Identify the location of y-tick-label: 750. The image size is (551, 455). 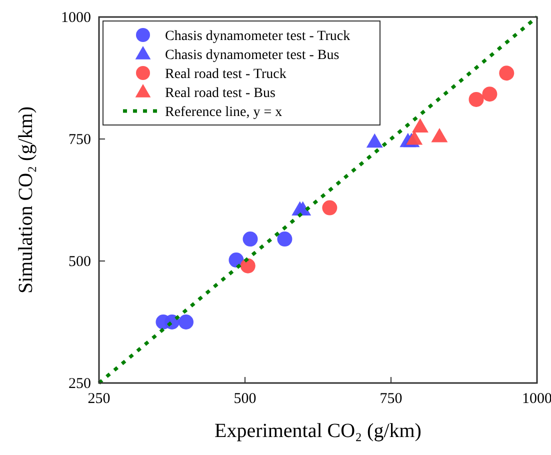
(79, 140).